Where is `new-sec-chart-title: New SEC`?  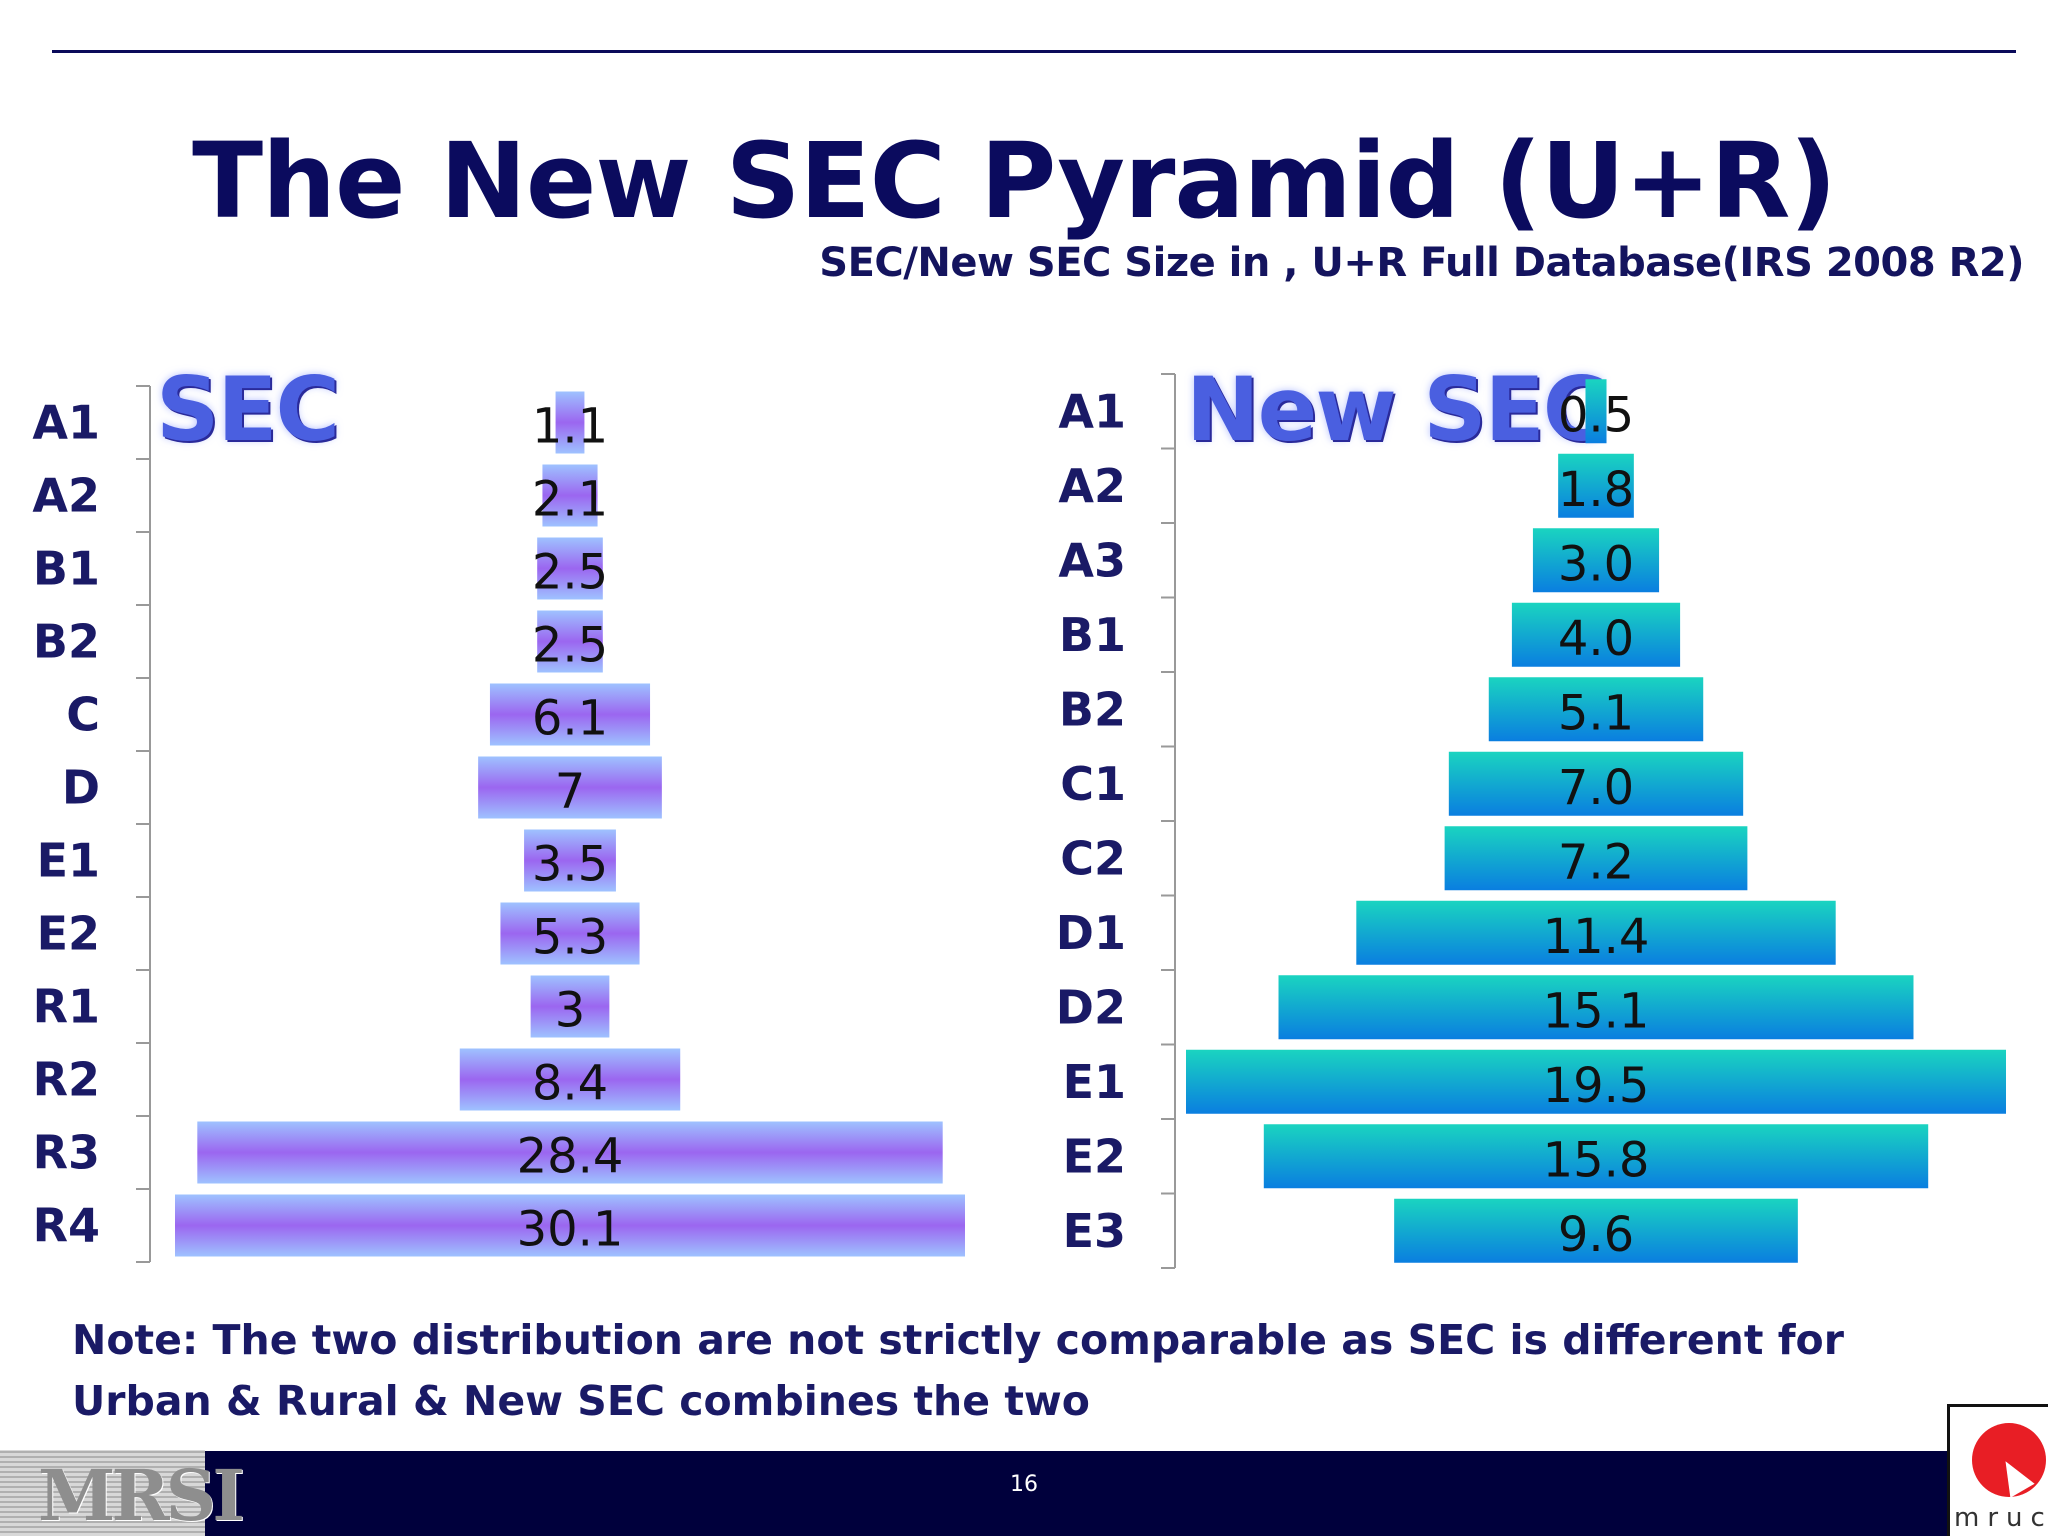 new-sec-chart-title: New SEC is located at coordinates (1396, 409).